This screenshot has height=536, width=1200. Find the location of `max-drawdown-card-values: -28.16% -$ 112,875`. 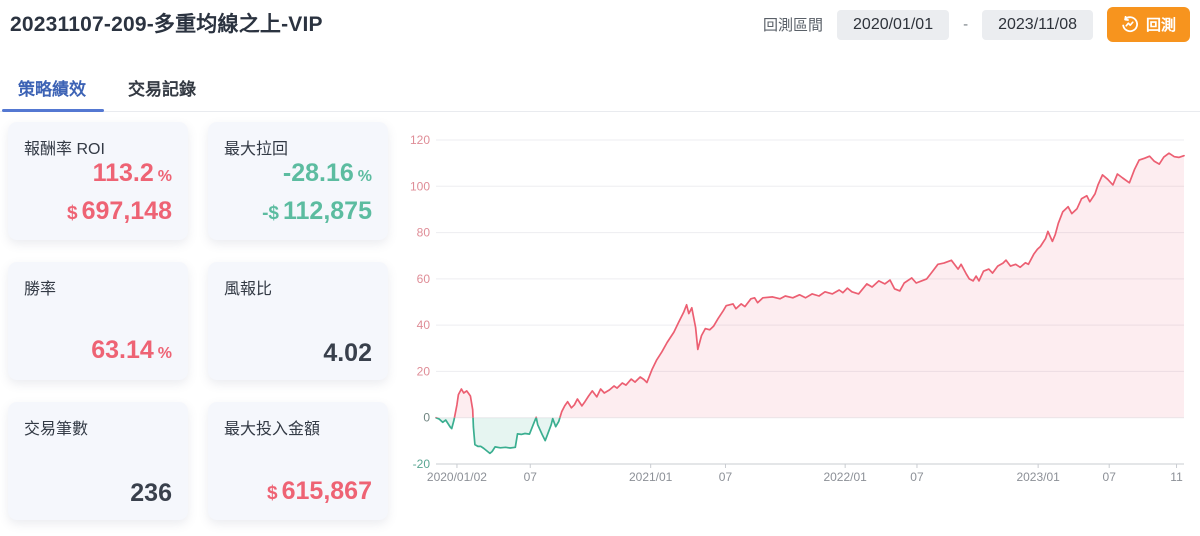

max-drawdown-card-values: -28.16% -$ 112,875 is located at coordinates (317, 193).